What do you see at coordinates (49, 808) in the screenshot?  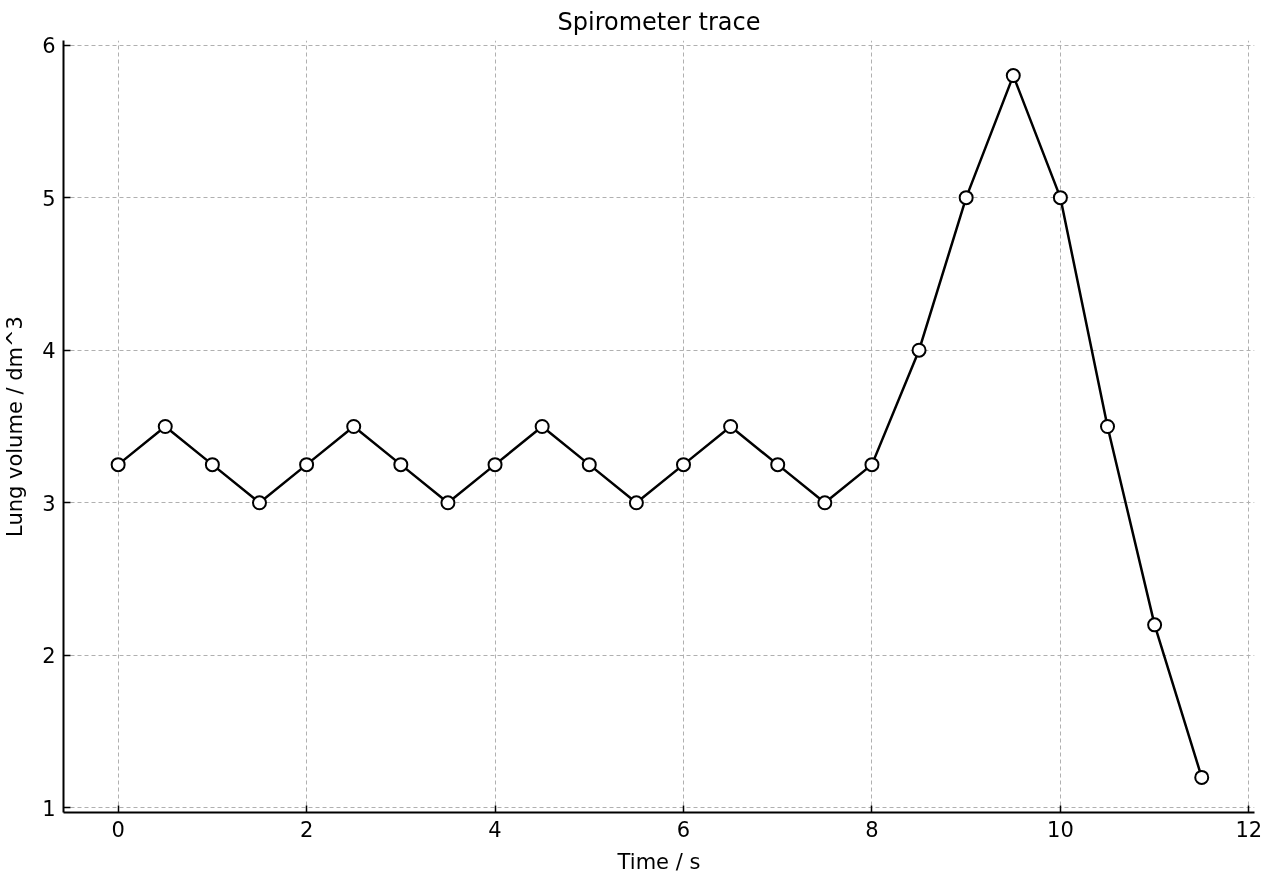 I see `y-tick-label: 1` at bounding box center [49, 808].